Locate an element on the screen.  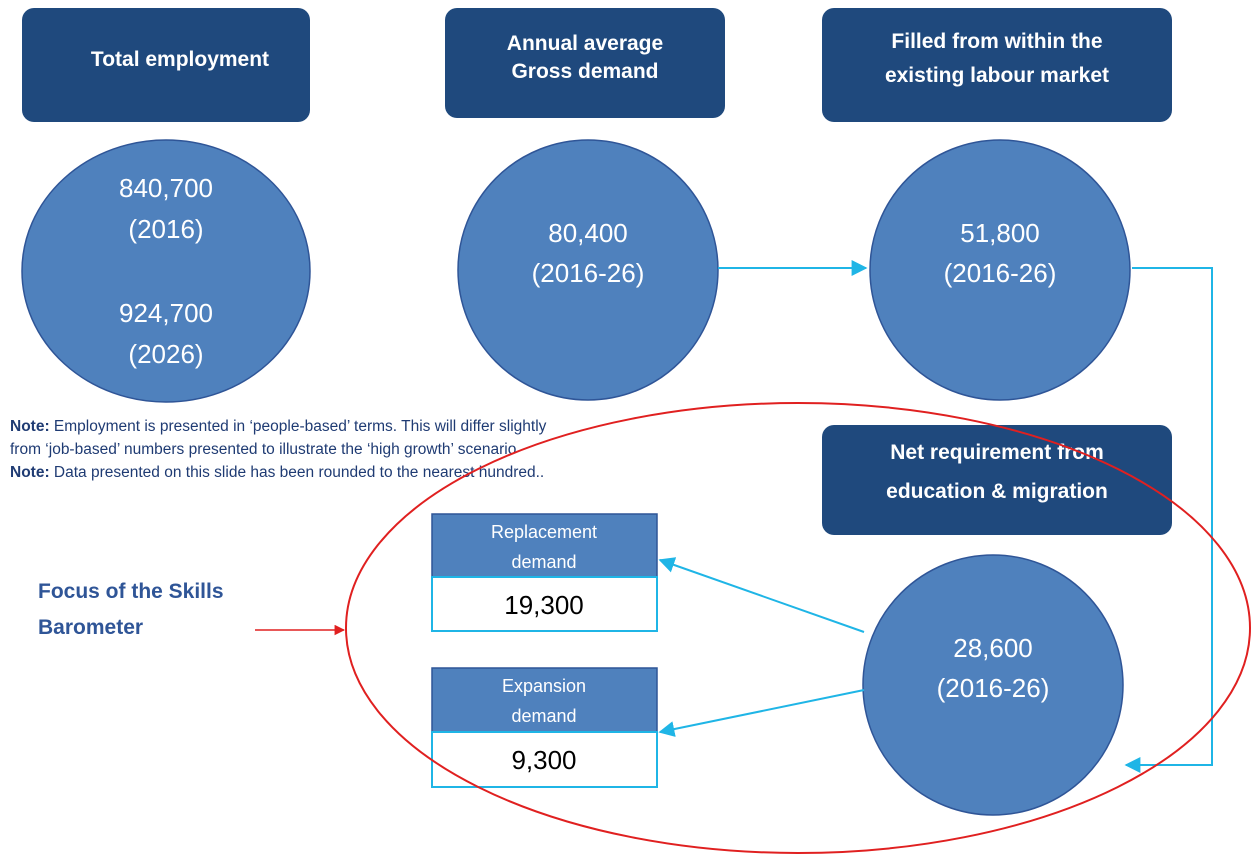
header-text: Annual average is located at coordinates (585, 43).